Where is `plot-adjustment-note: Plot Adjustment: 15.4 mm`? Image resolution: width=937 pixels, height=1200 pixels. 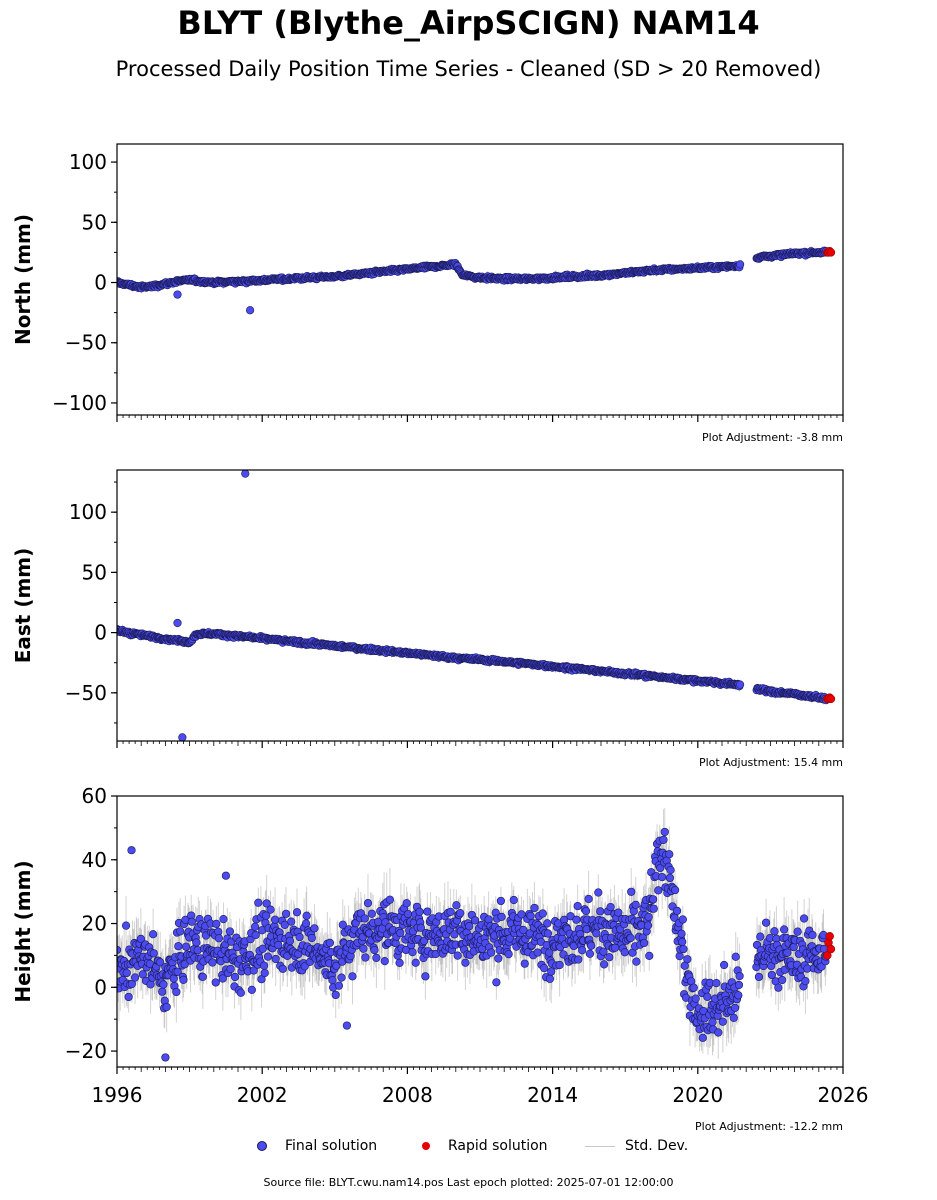 plot-adjustment-note: Plot Adjustment: 15.4 mm is located at coordinates (771, 762).